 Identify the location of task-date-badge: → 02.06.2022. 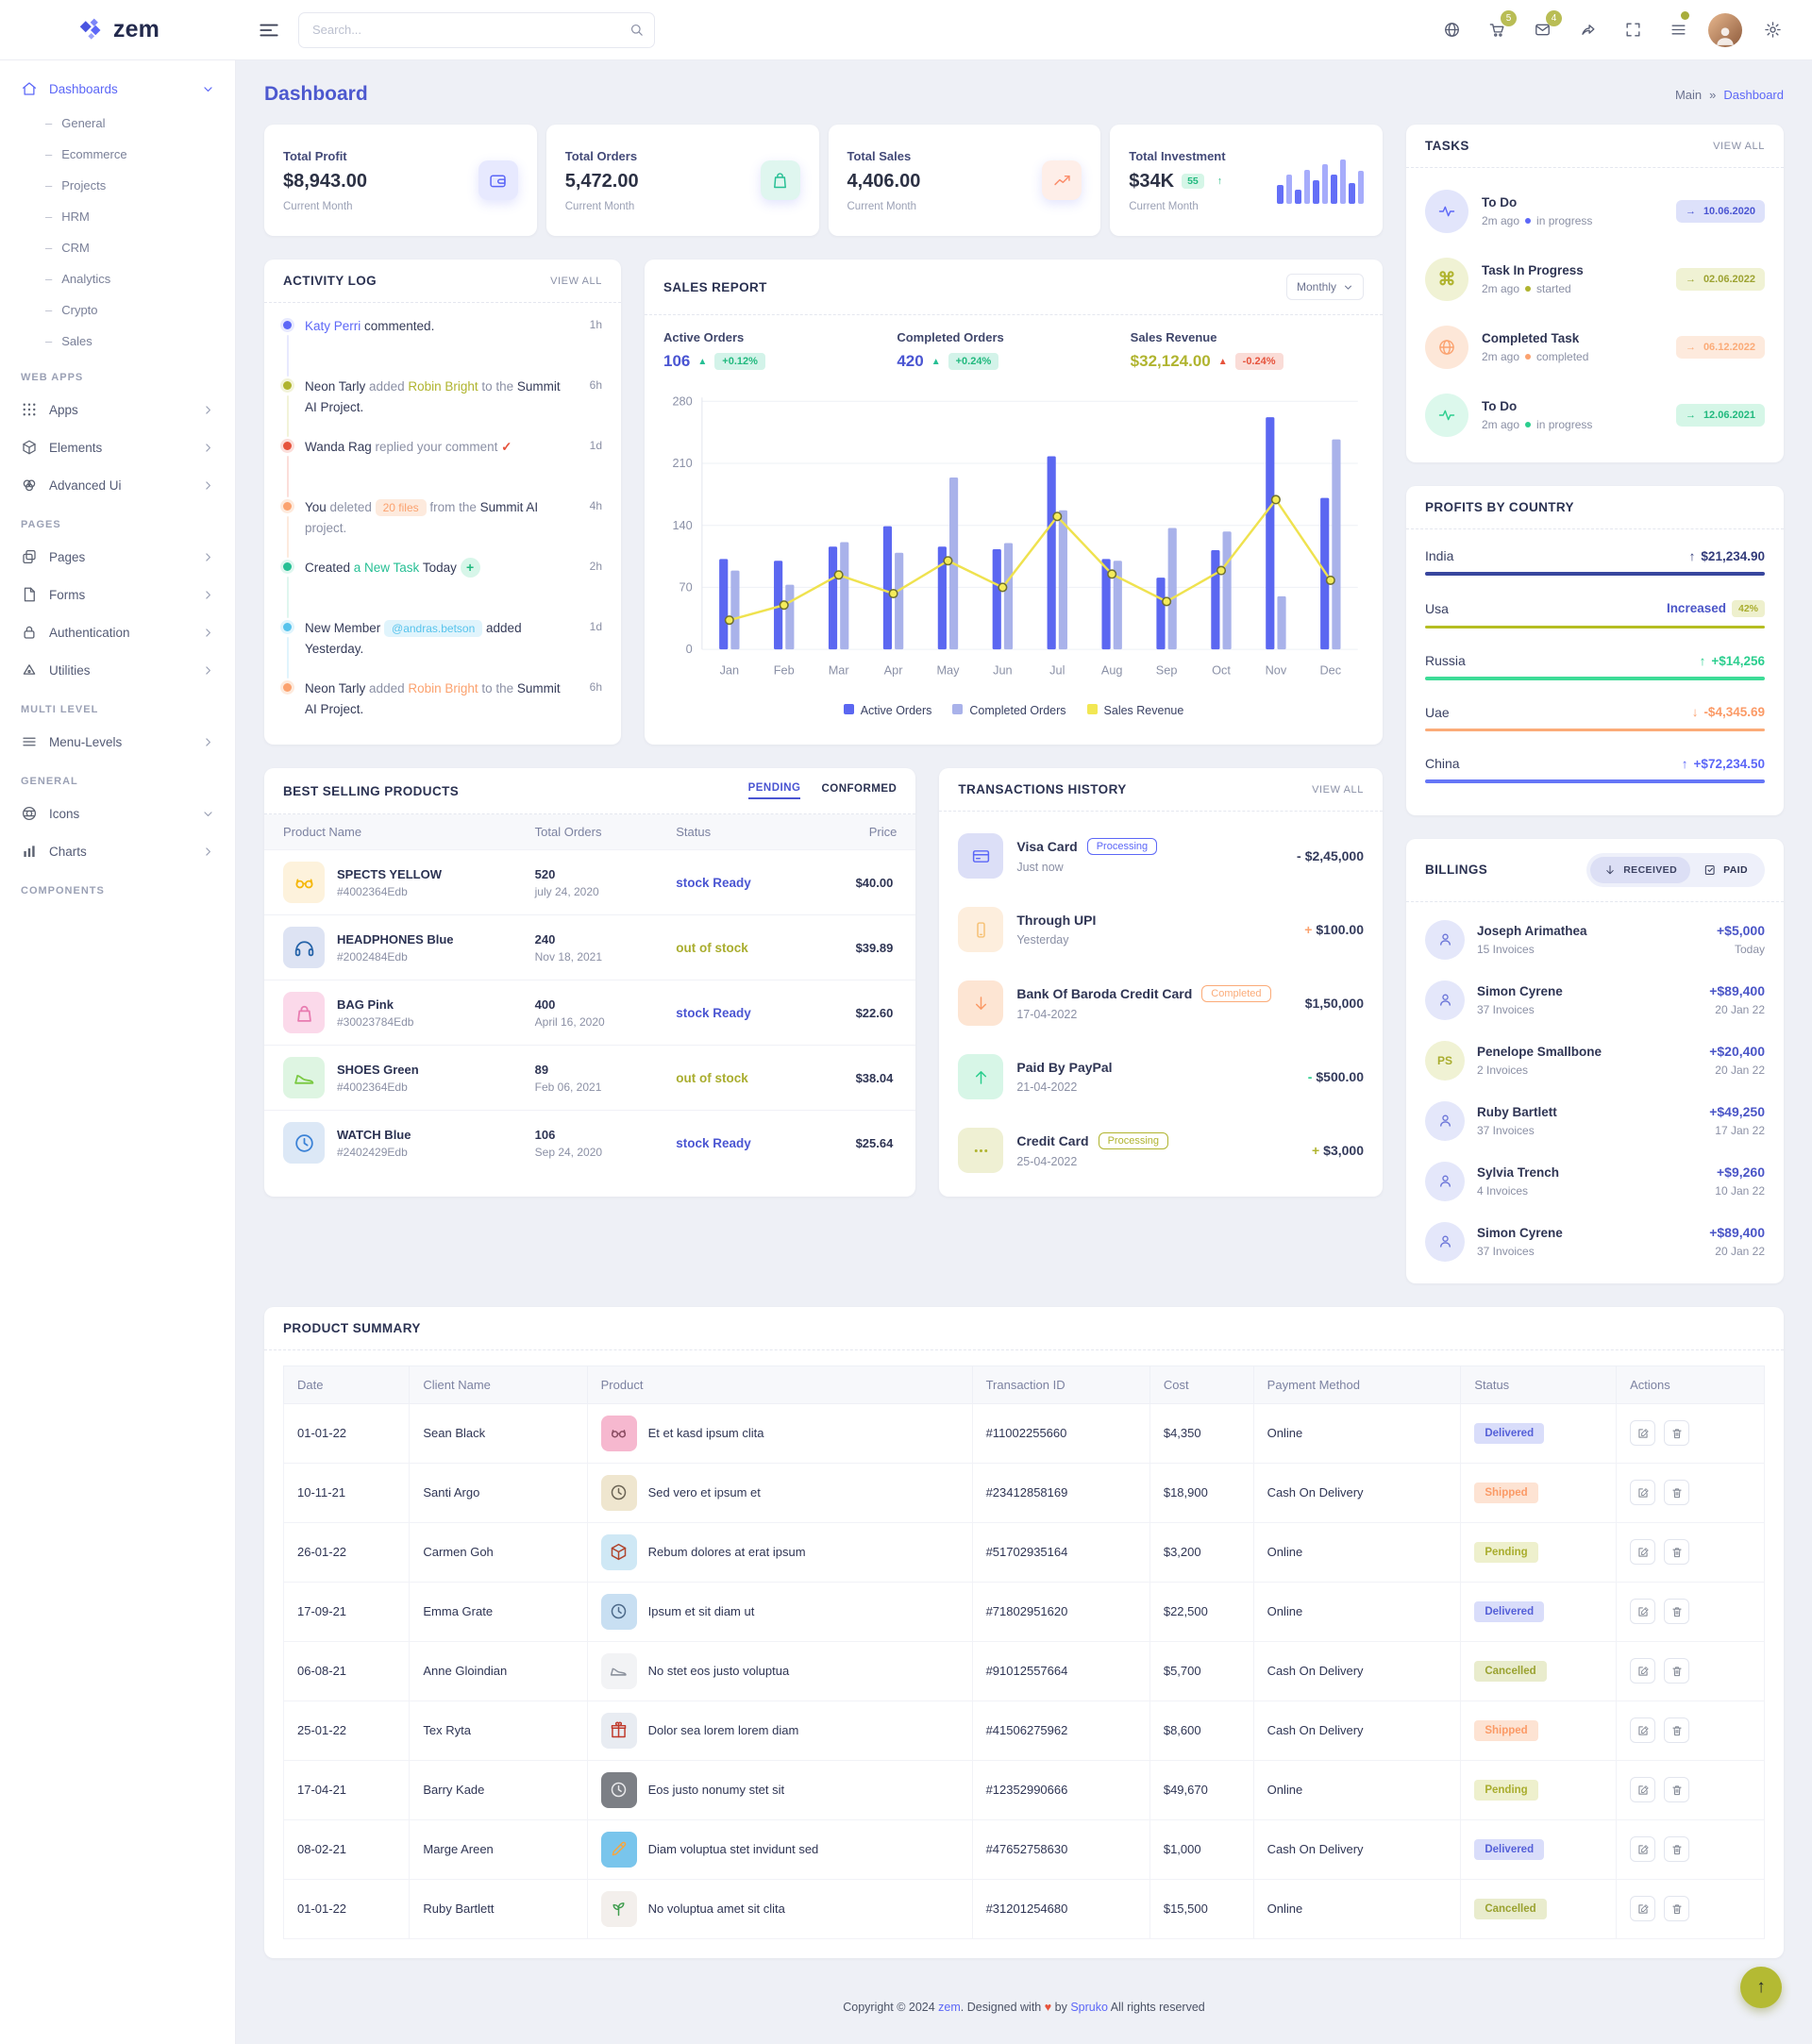
(1720, 279).